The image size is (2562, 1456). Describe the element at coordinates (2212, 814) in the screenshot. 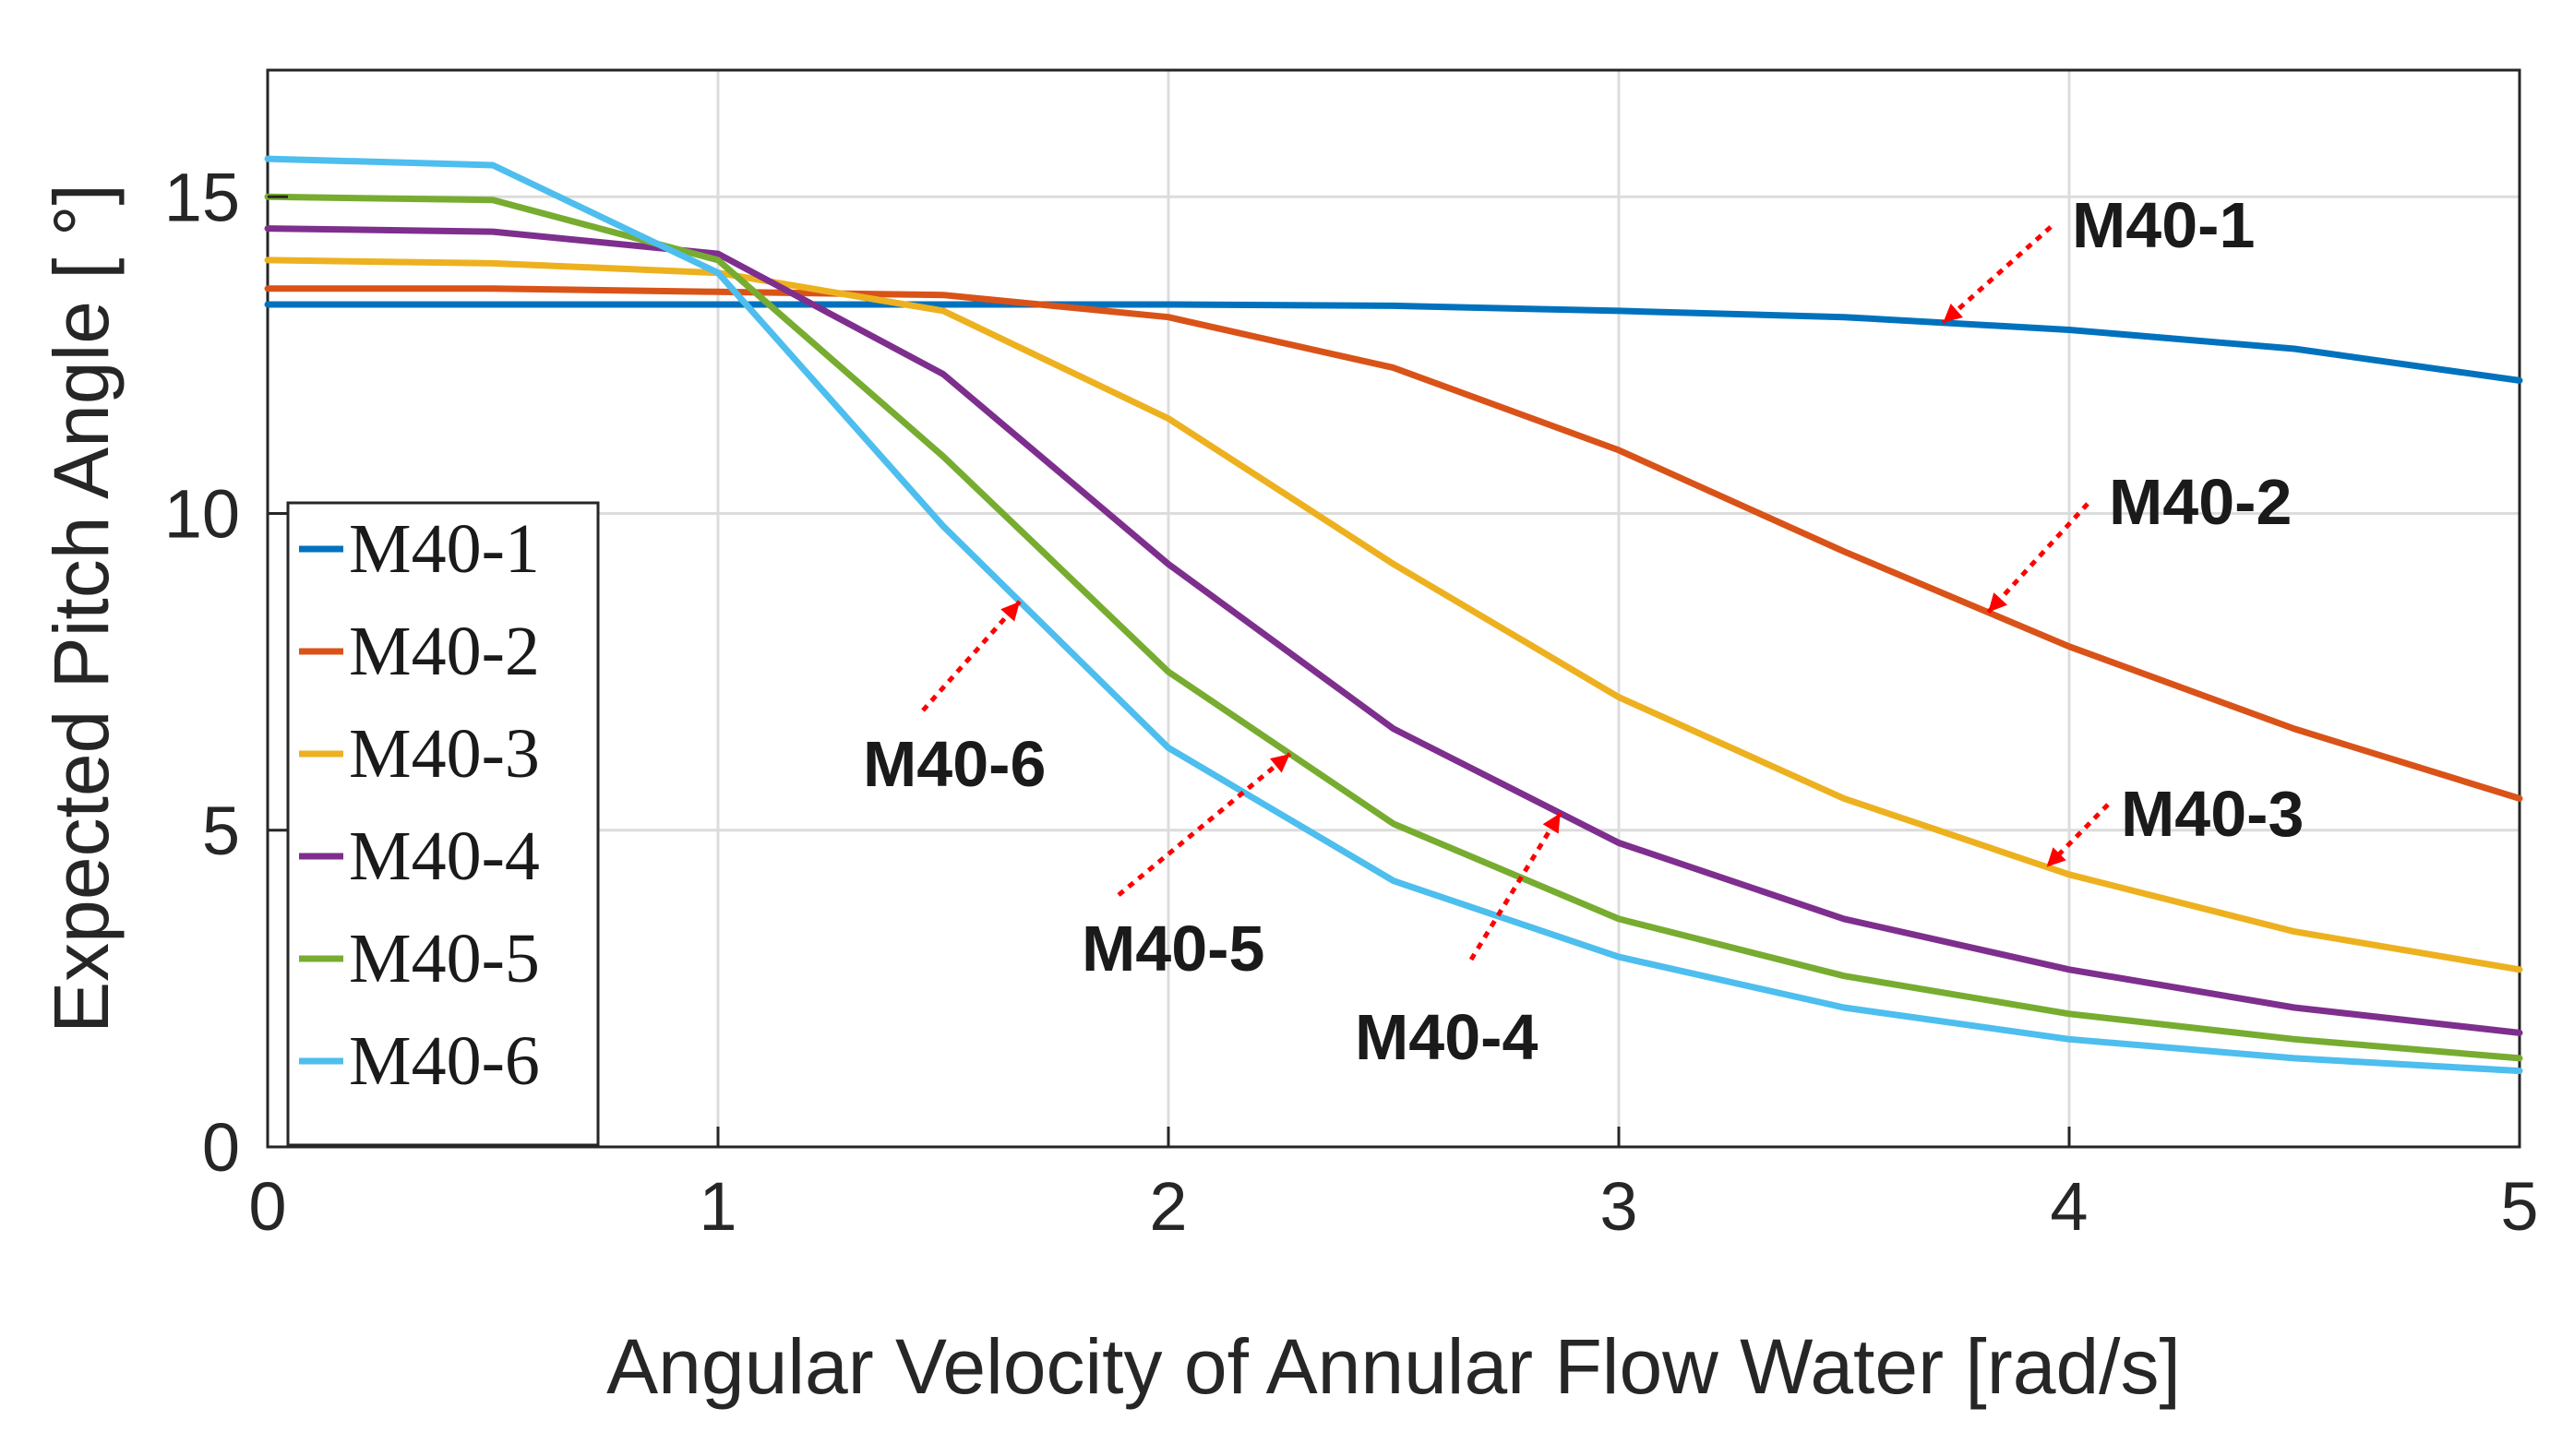

I see `annotation-label-m40-3: M40-3` at that location.